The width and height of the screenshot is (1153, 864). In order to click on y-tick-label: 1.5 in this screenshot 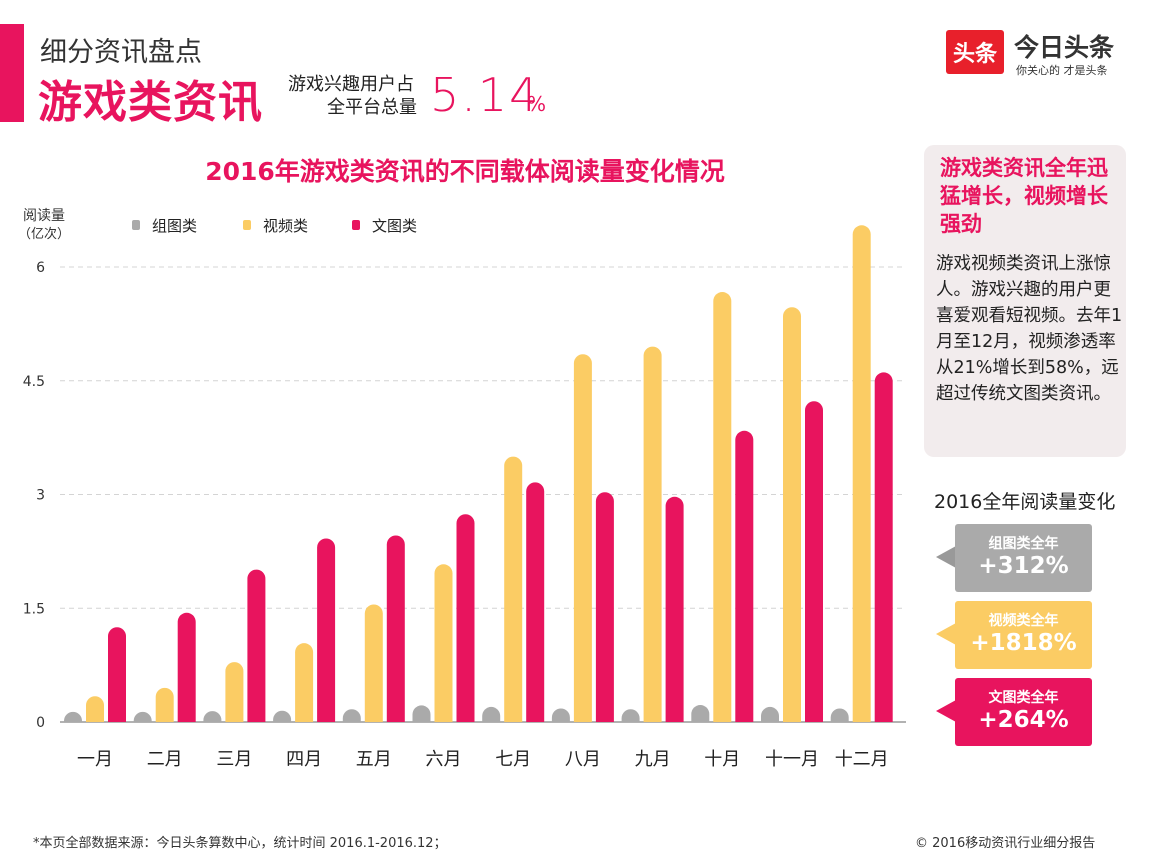, I will do `click(34, 609)`.